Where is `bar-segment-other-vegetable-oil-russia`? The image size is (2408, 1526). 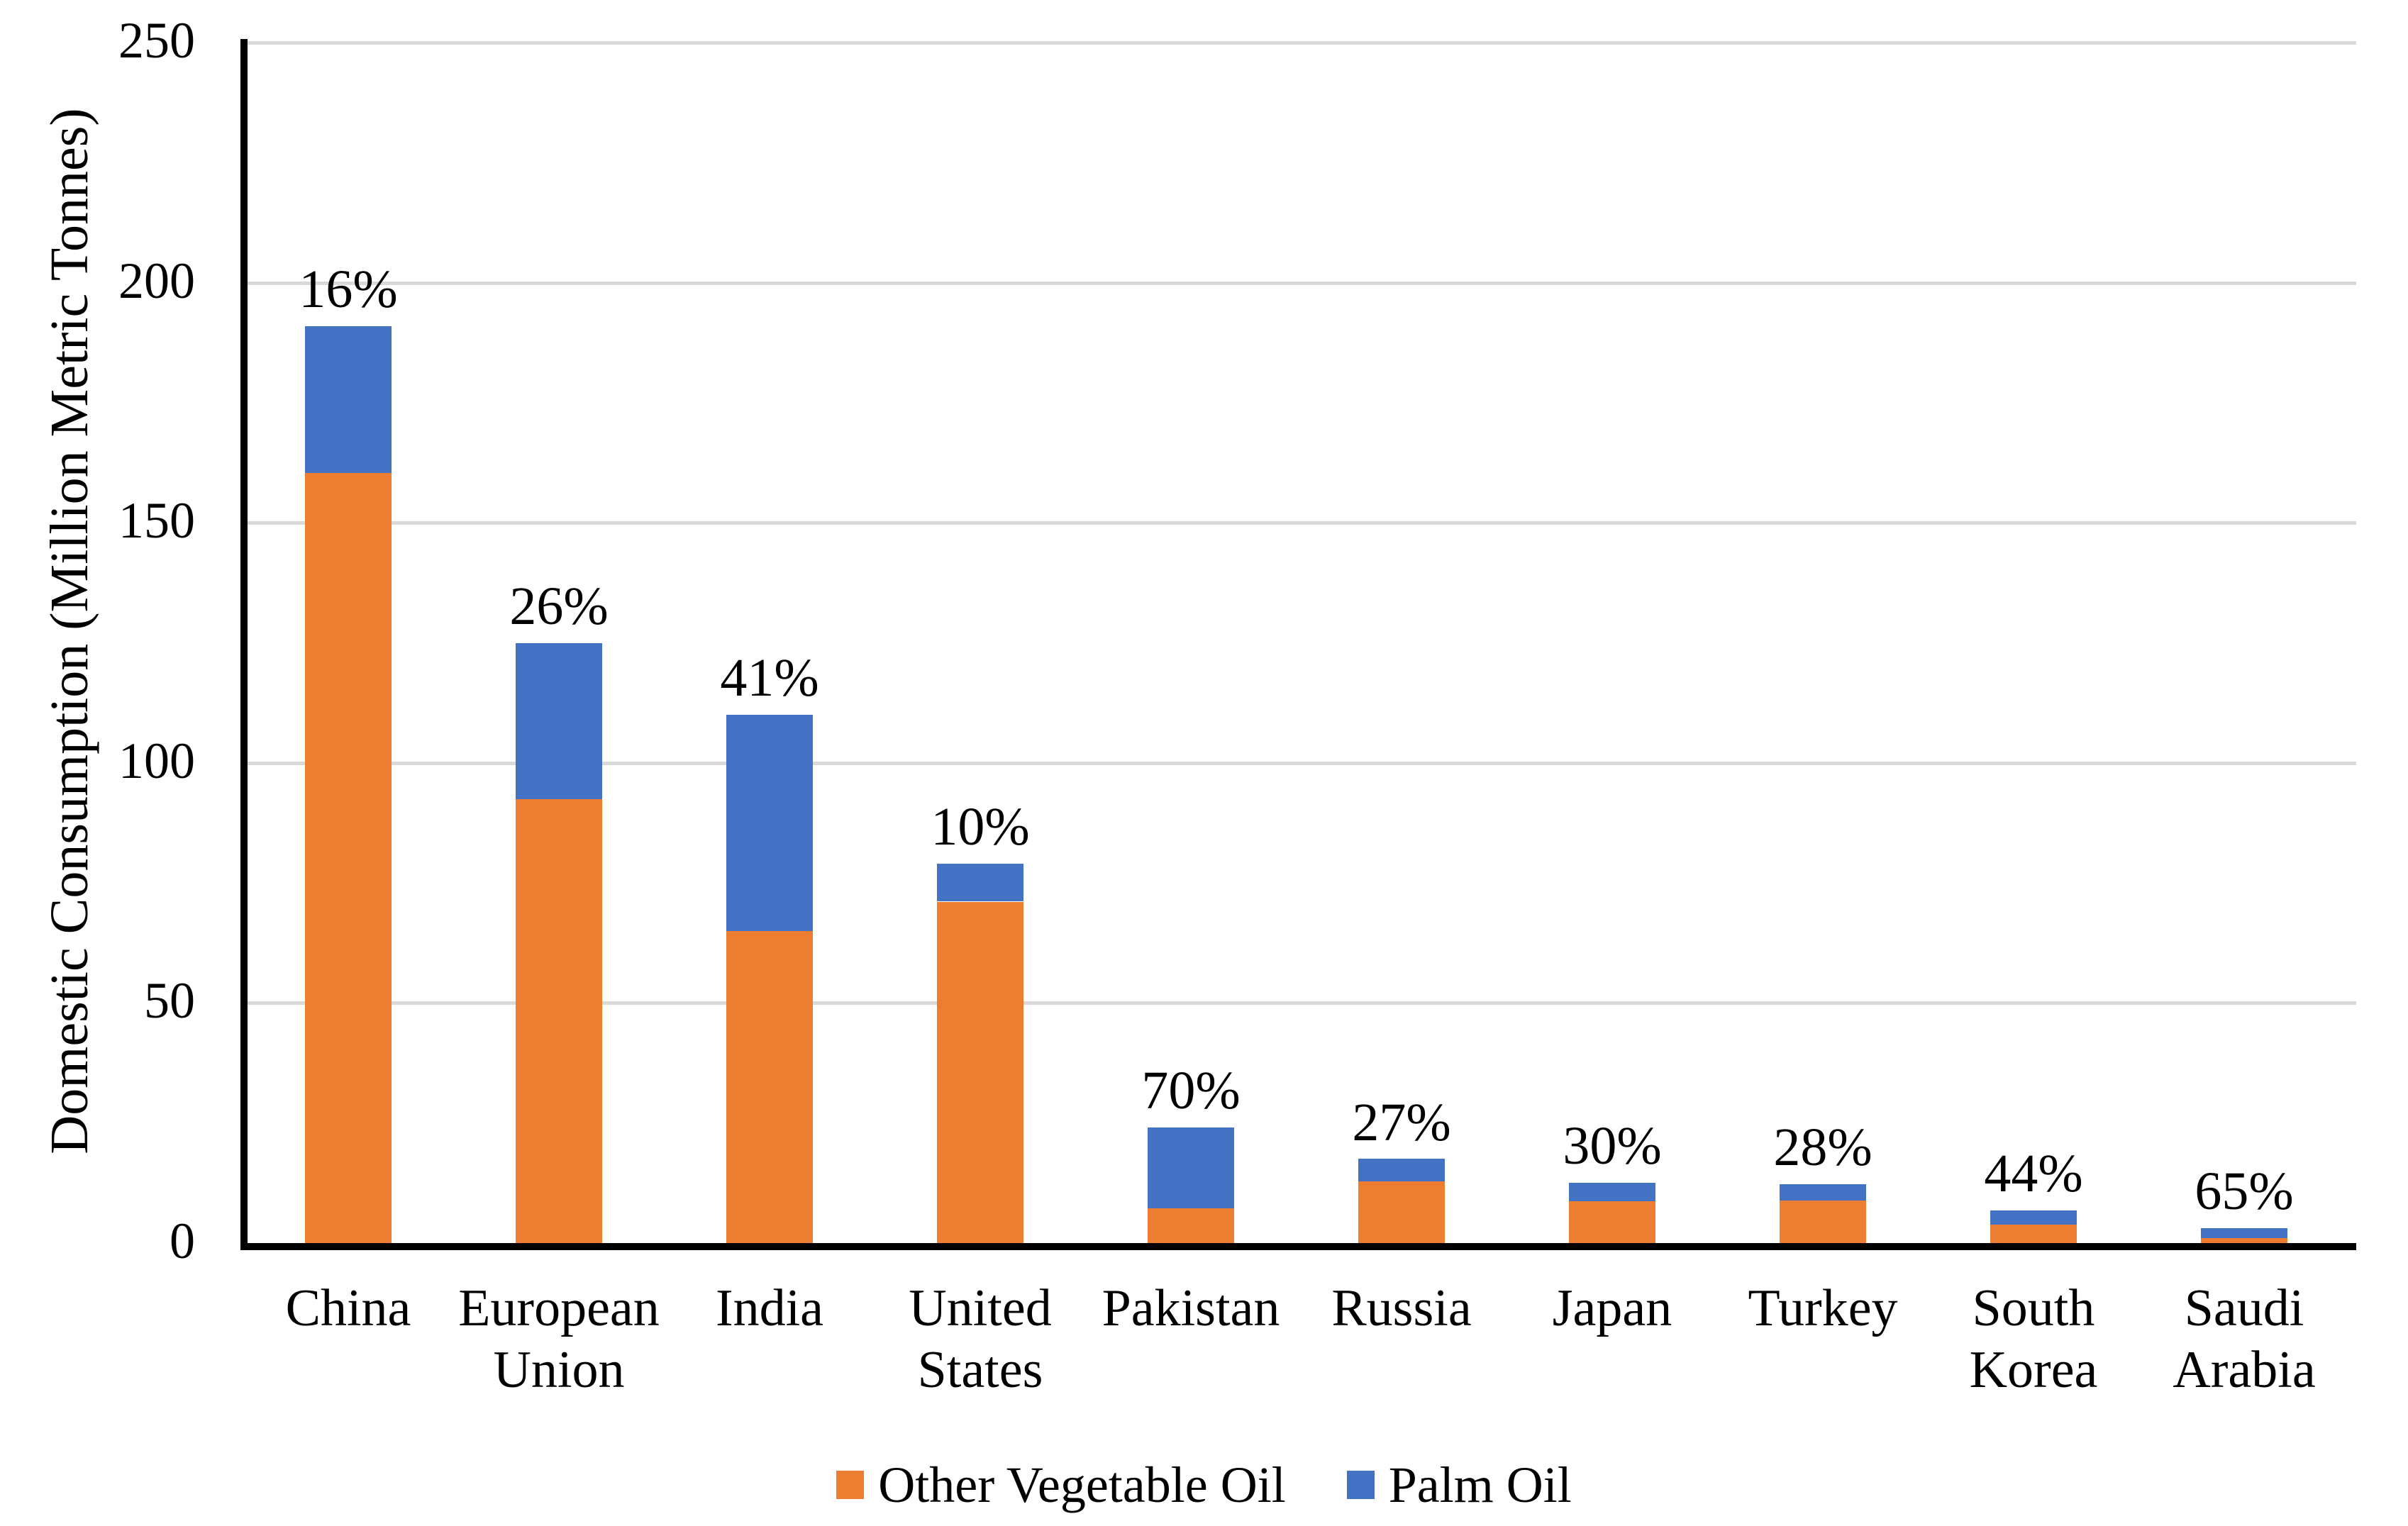 bar-segment-other-vegetable-oil-russia is located at coordinates (1402, 1212).